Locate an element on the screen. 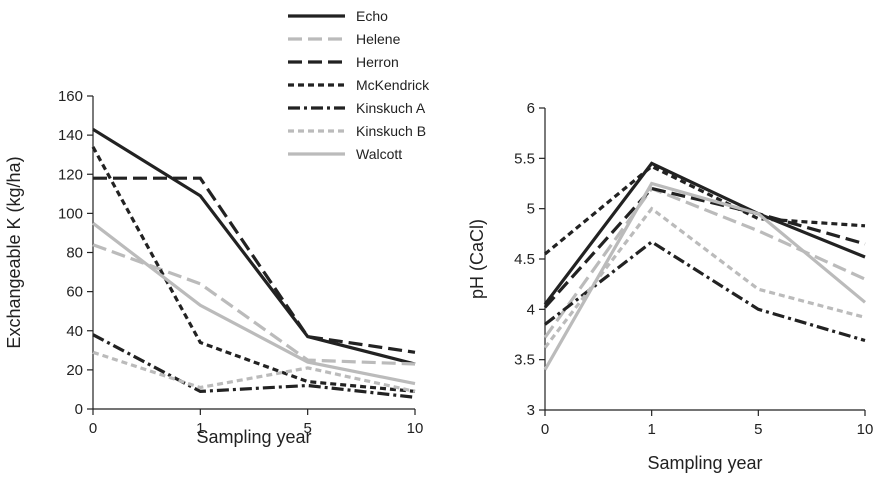 This screenshot has width=889, height=478. legend-label-helene: Helene is located at coordinates (378, 39).